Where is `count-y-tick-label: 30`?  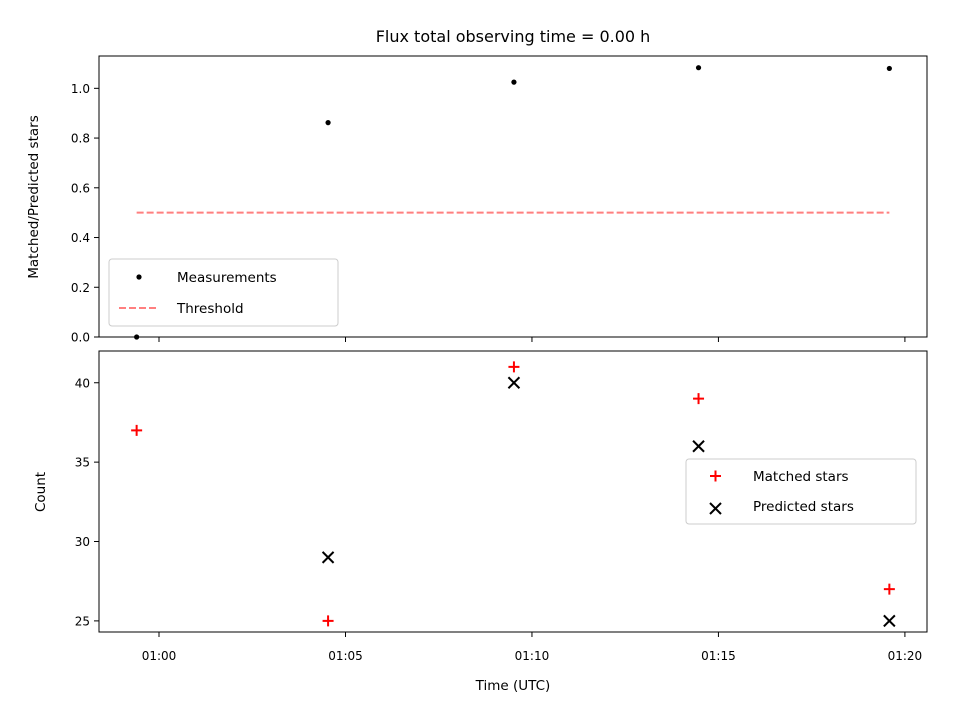 count-y-tick-label: 30 is located at coordinates (82, 542).